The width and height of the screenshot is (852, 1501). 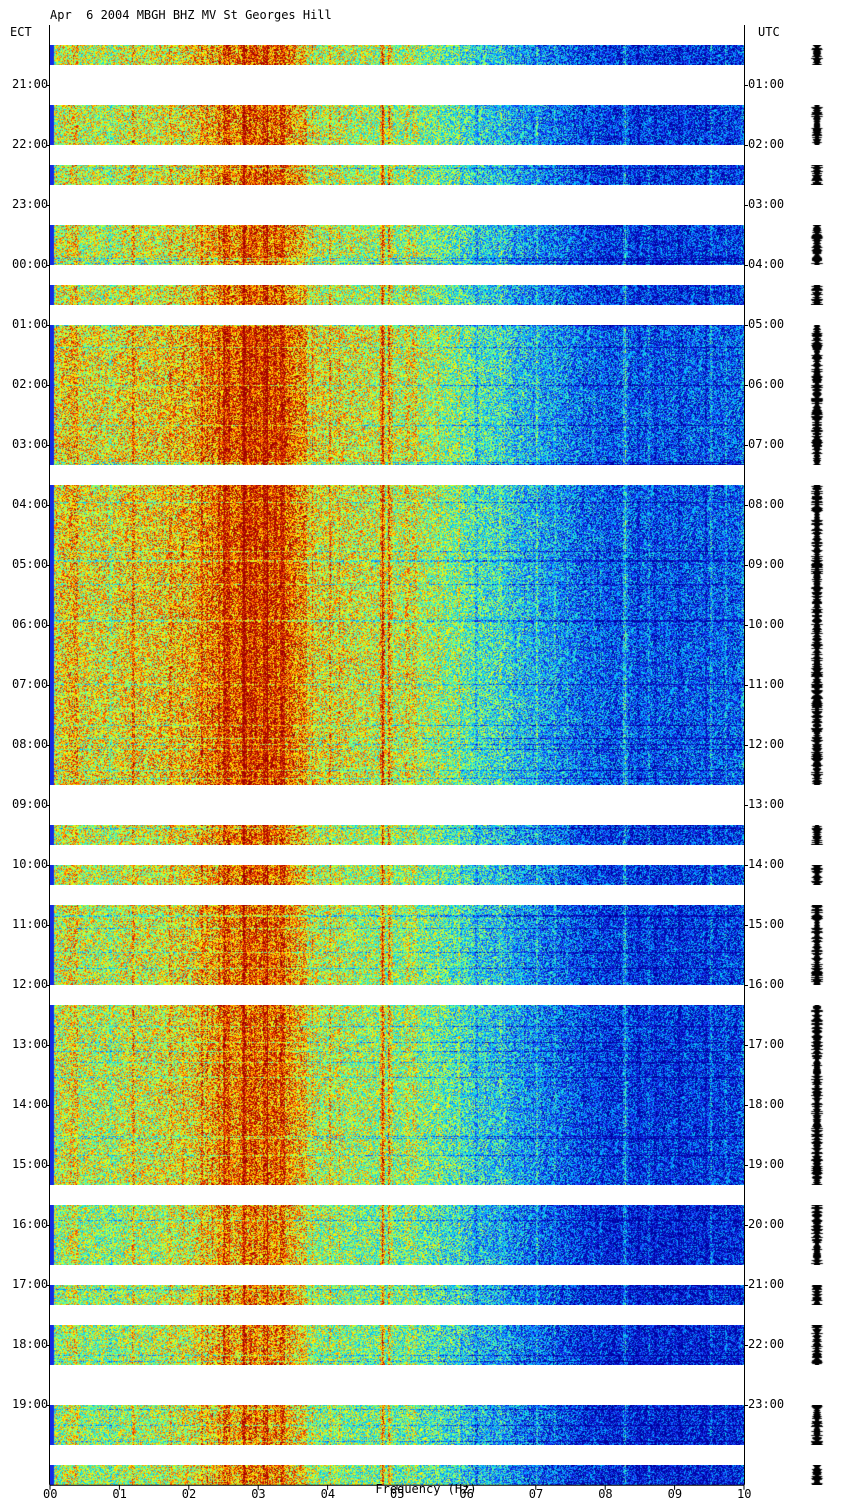 I want to click on x-tick-label: 04, so click(x=328, y=1493).